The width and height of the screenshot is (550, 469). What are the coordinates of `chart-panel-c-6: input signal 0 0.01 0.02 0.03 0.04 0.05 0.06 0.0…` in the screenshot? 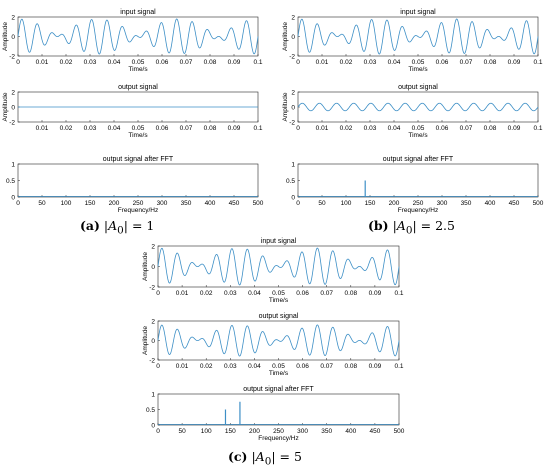 It's located at (273, 271).